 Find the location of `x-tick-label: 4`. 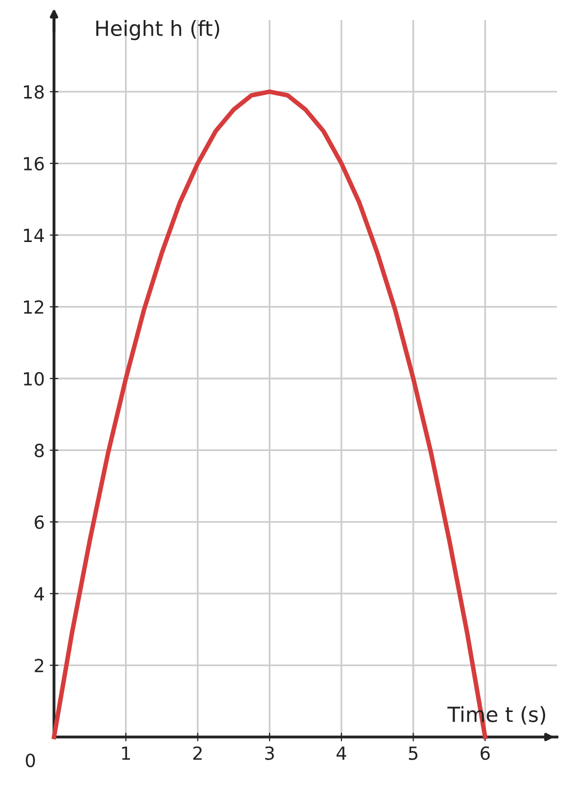

x-tick-label: 4 is located at coordinates (341, 753).